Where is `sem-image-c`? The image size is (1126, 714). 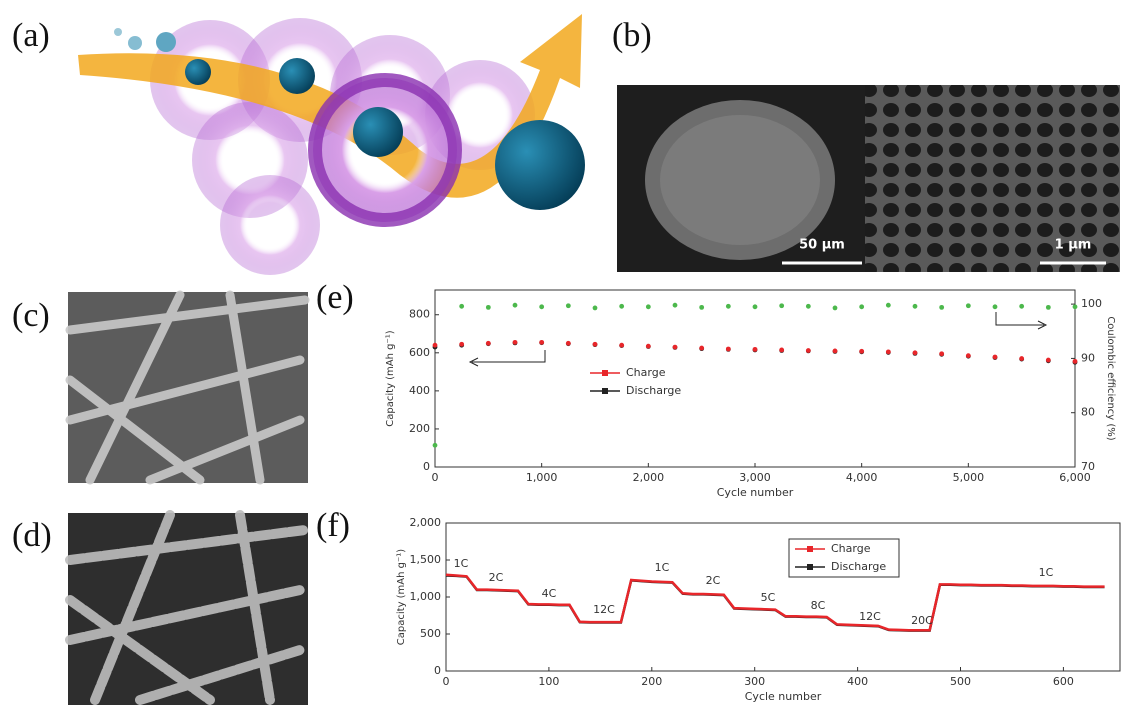
sem-image-c is located at coordinates (187, 387).